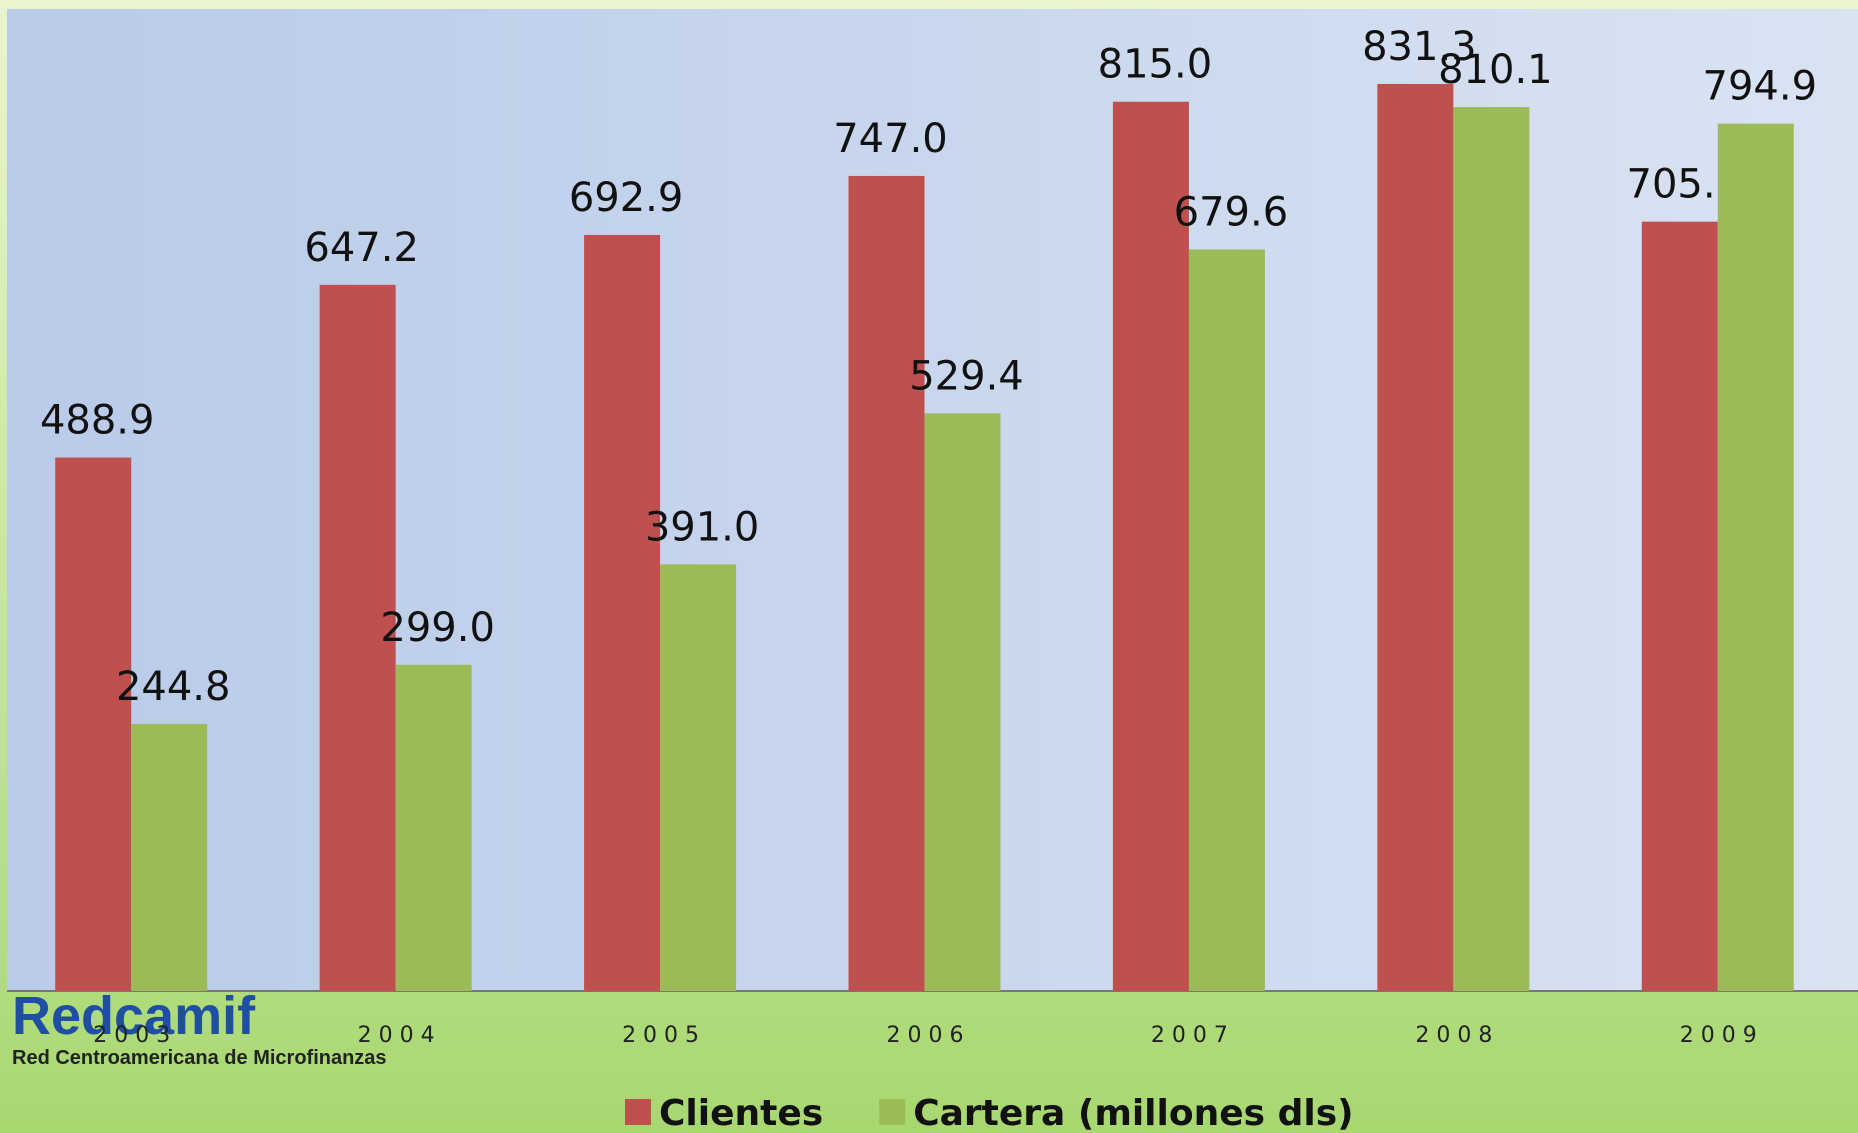  Describe the element at coordinates (1760, 87) in the screenshot. I see `data-label: 794.9` at that location.